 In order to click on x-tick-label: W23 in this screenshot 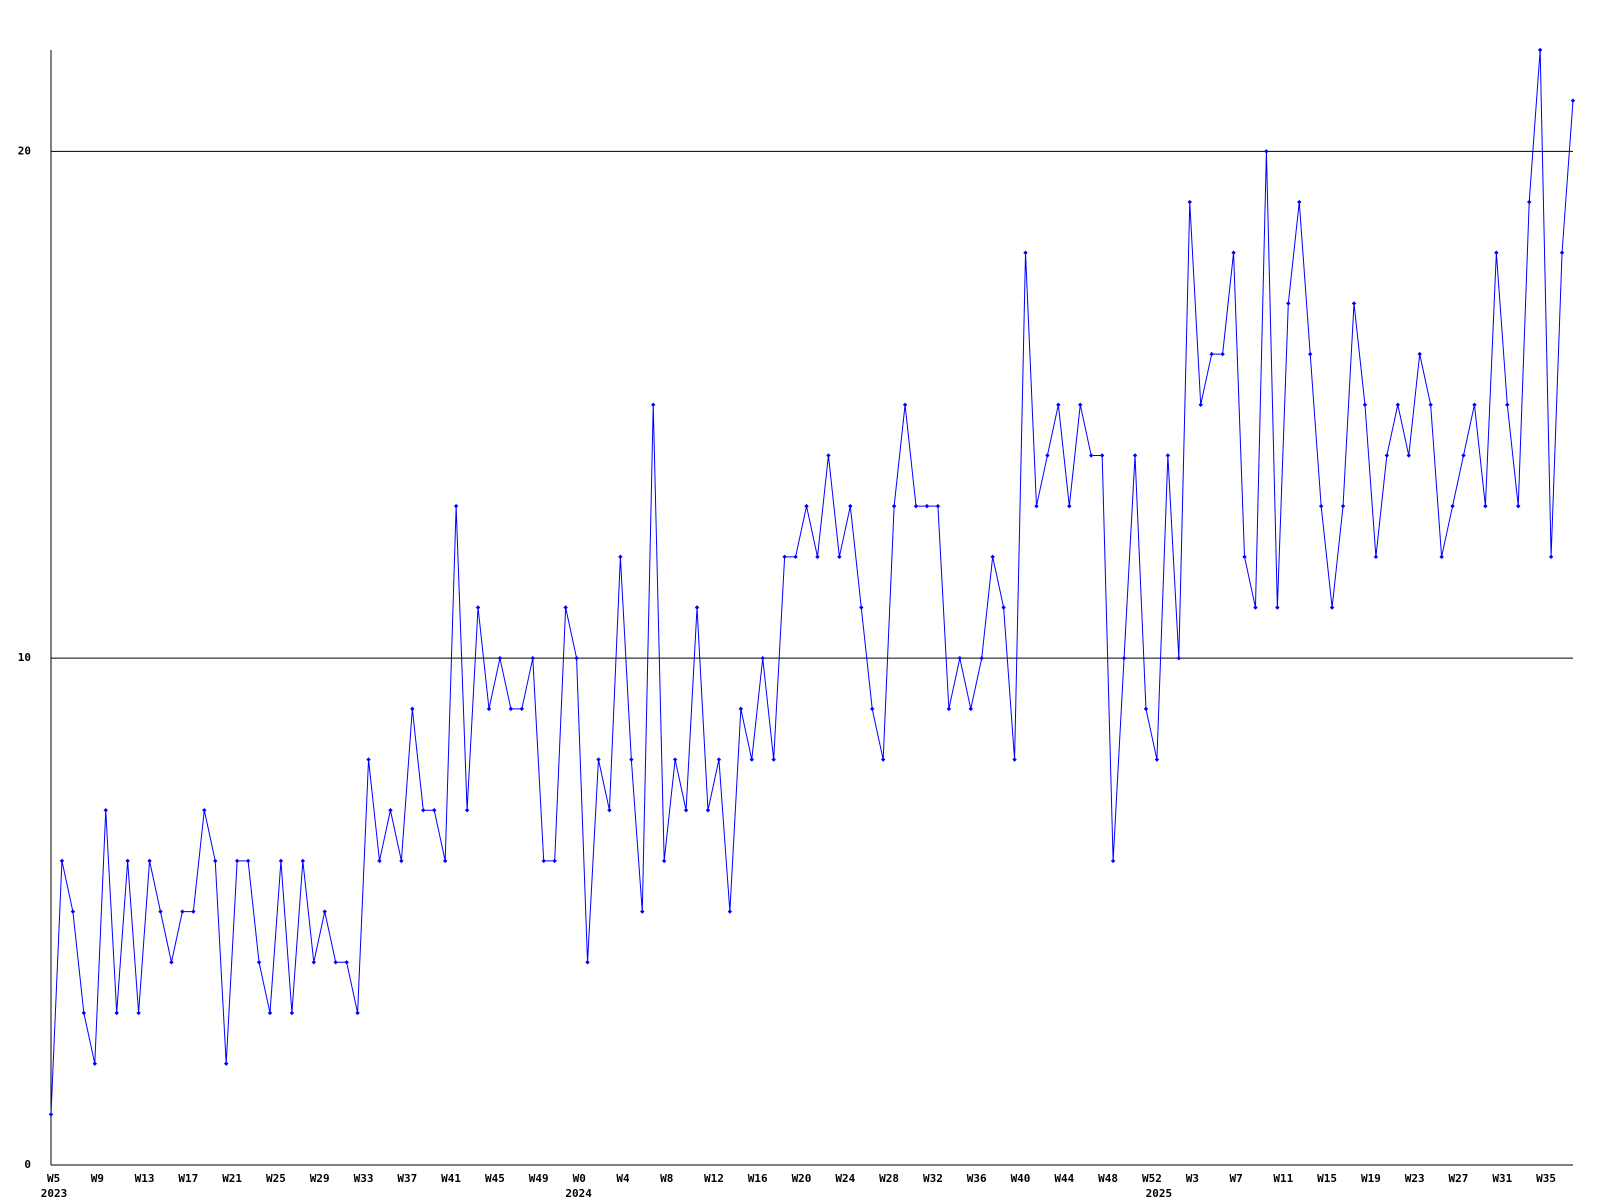, I will do `click(1415, 1178)`.